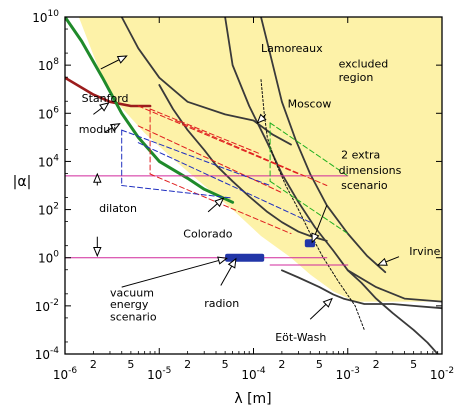 The width and height of the screenshot is (462, 412). Describe the element at coordinates (132, 292) in the screenshot. I see `annotation-vacuum: vacuum` at that location.